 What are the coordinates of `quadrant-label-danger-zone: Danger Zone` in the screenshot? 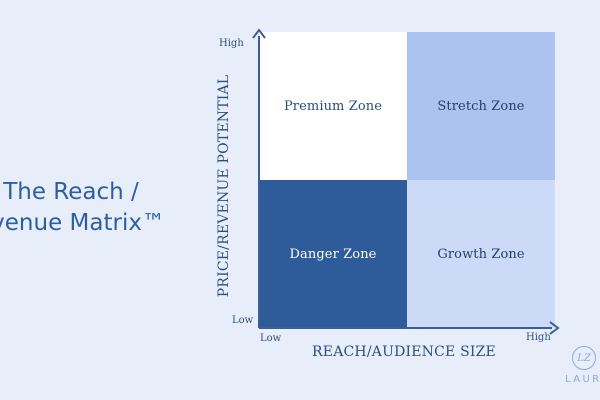 It's located at (333, 254).